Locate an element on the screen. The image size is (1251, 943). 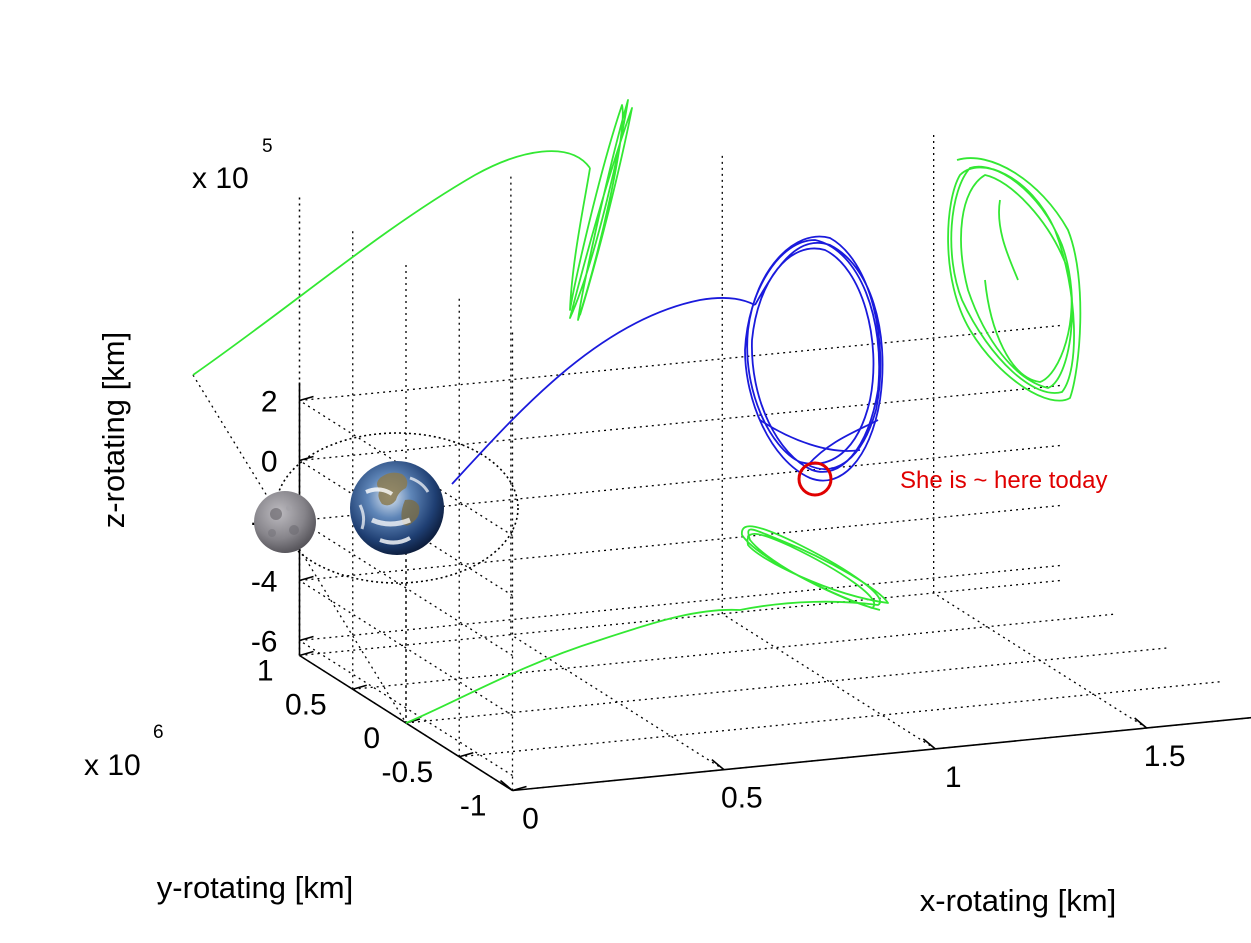
projection-xz is located at coordinates (412, 237).